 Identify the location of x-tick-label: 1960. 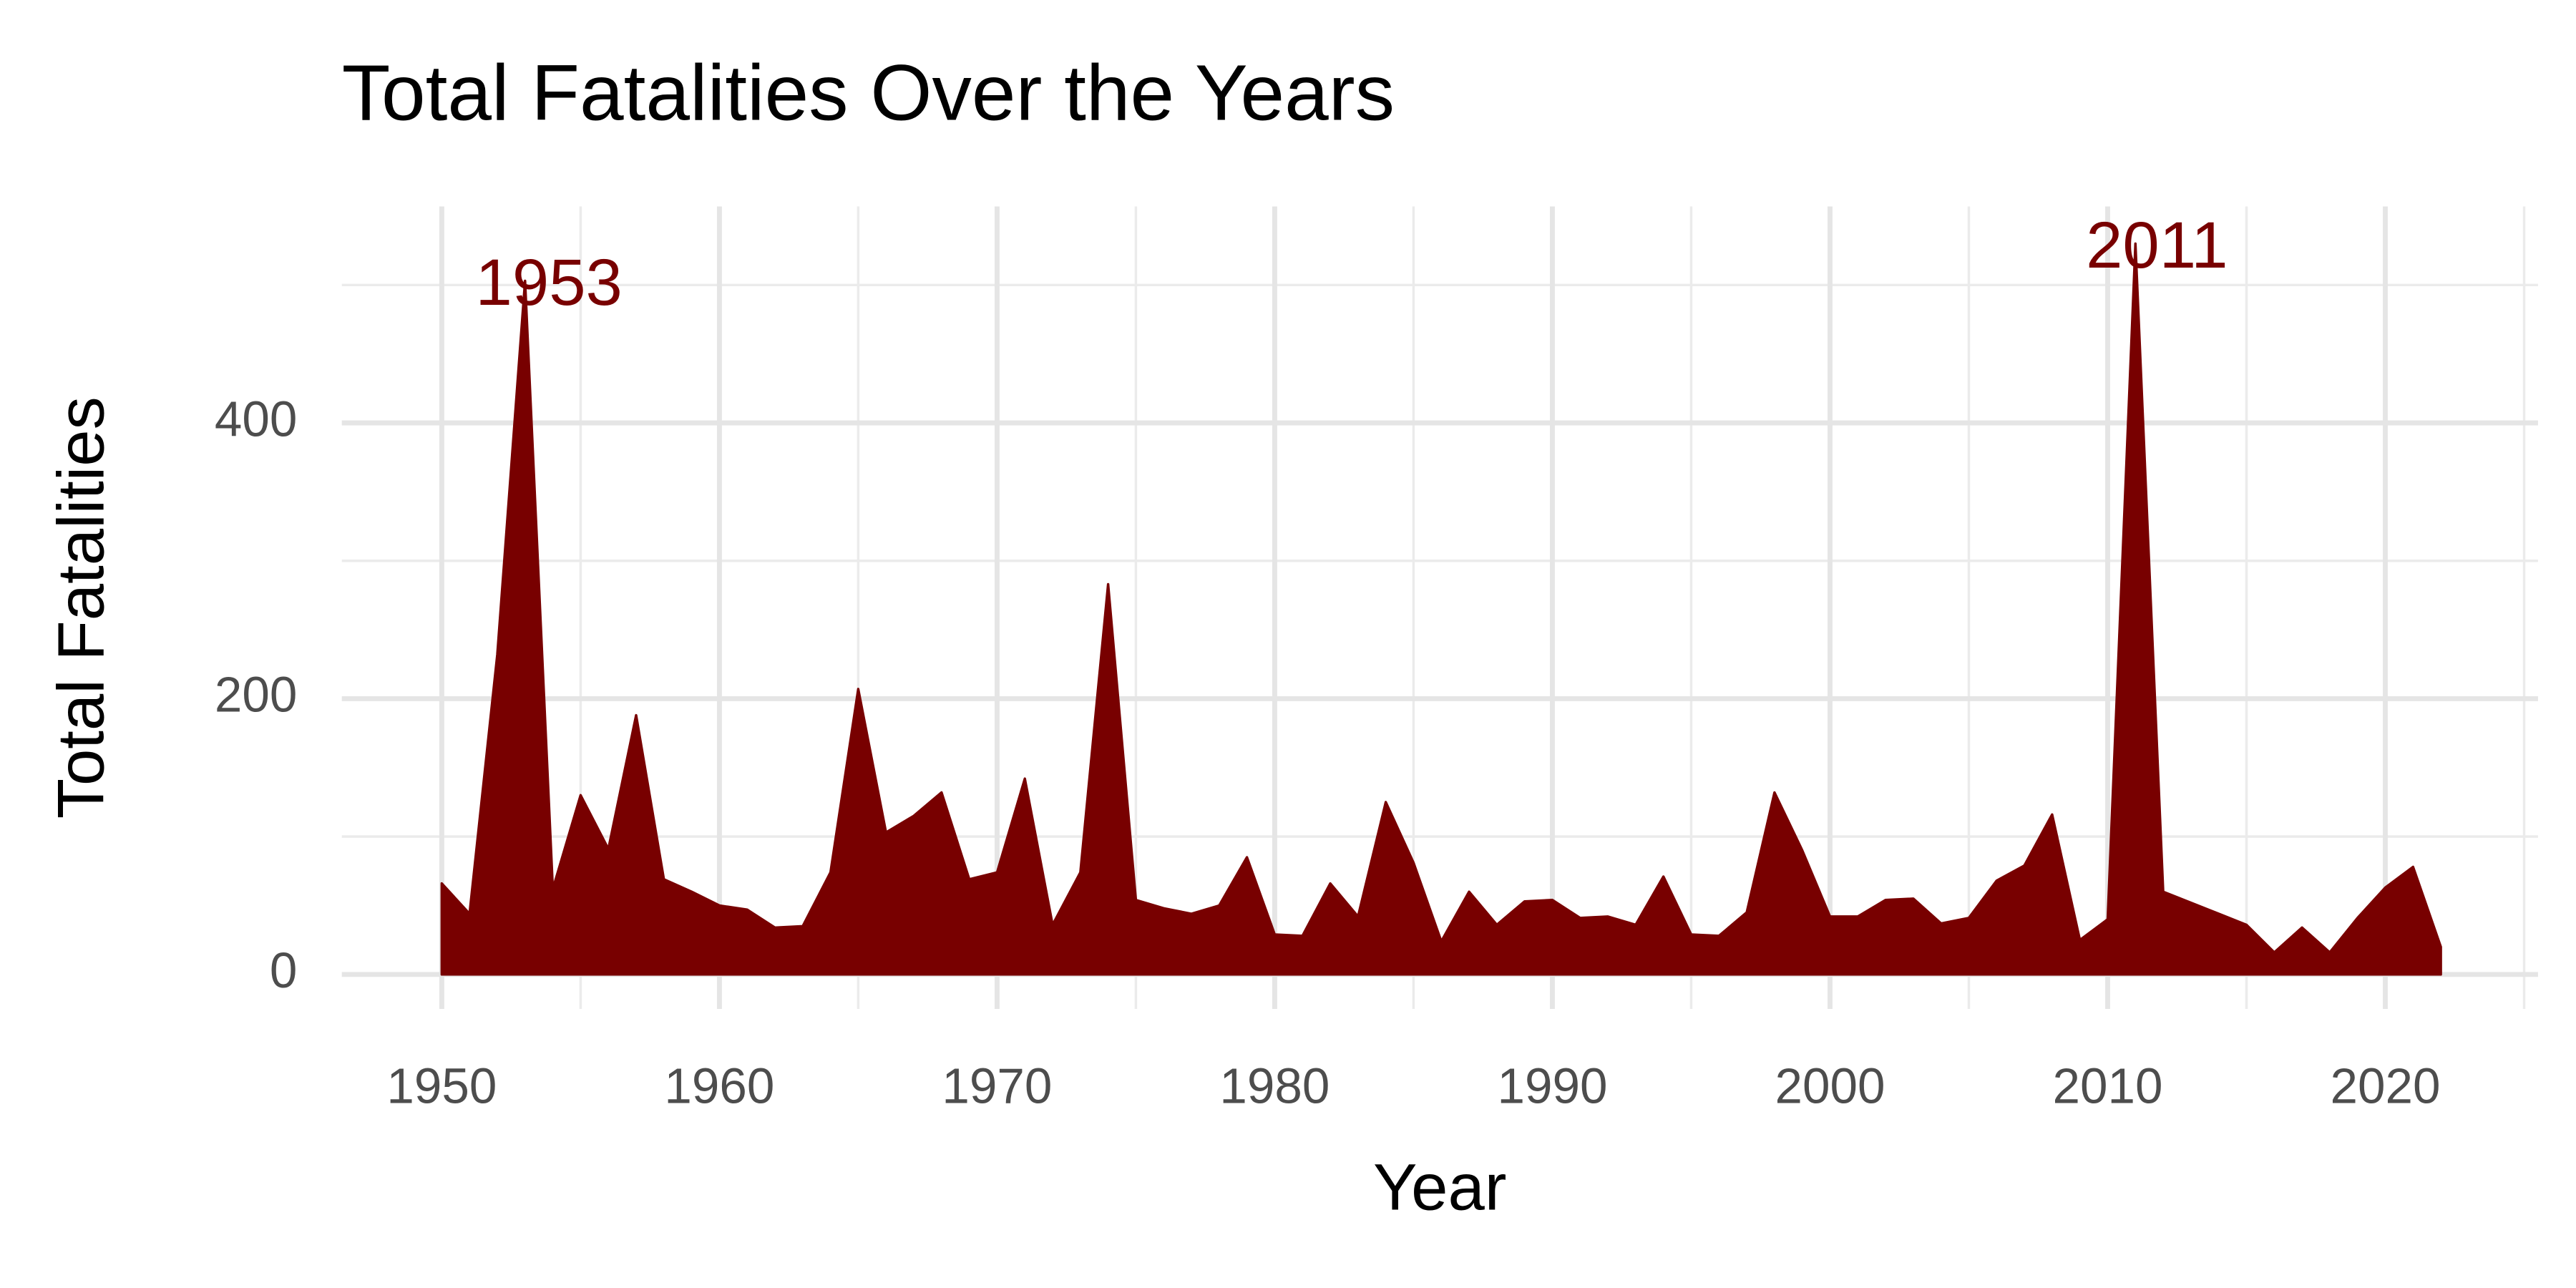
(719, 1085).